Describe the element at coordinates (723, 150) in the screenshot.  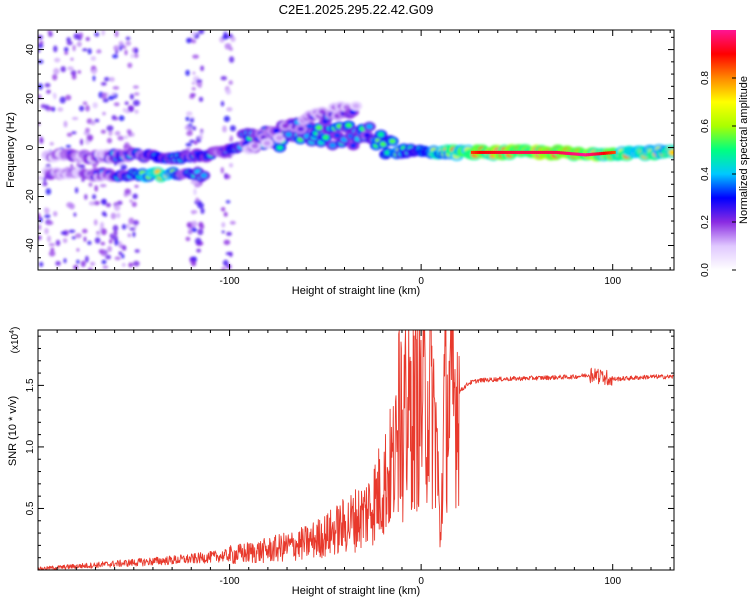
I see `colorbar-scale` at that location.